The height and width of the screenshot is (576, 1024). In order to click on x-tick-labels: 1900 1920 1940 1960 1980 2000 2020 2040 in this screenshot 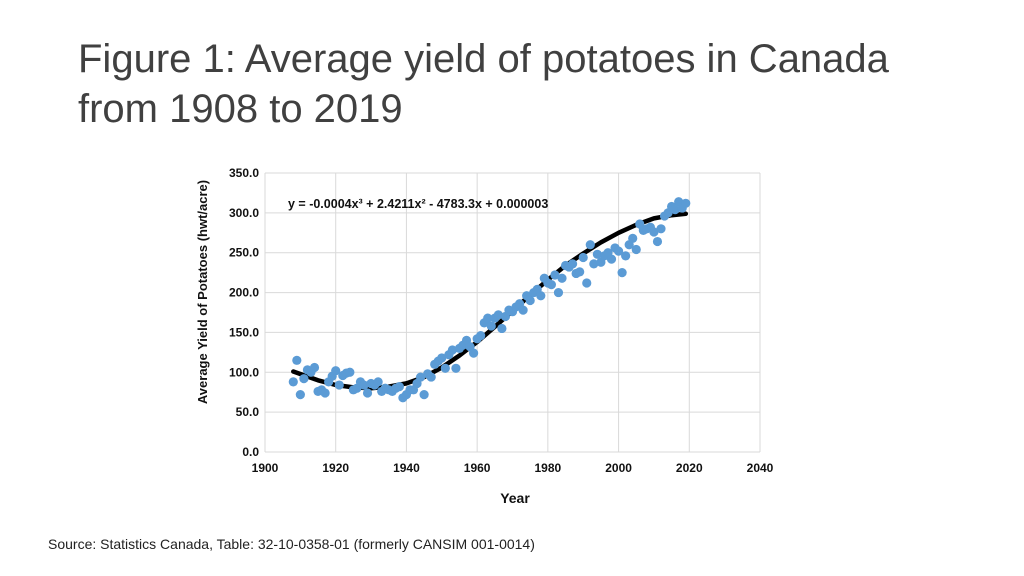, I will do `click(513, 468)`.